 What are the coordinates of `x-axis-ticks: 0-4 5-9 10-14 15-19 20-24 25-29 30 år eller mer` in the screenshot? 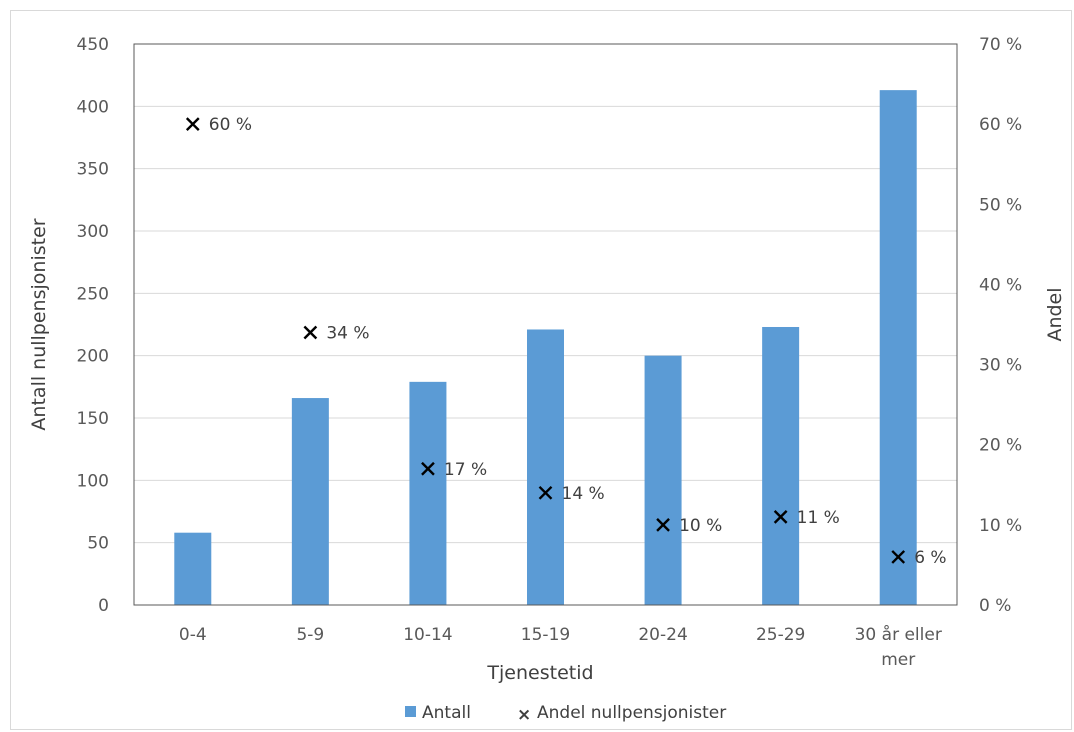 It's located at (560, 647).